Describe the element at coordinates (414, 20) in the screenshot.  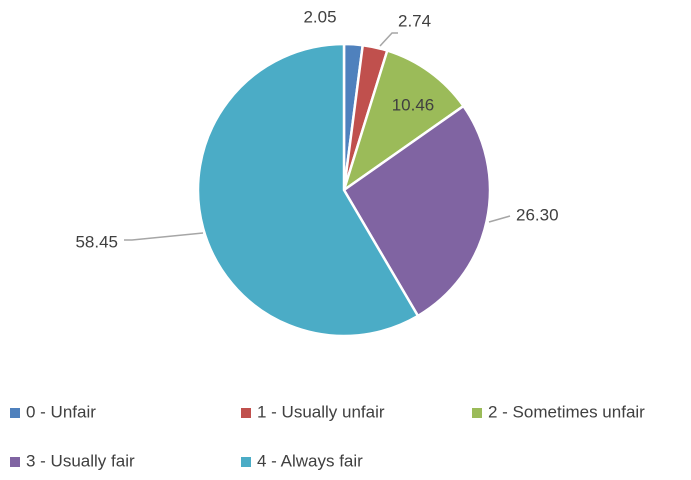
I see `data-label: 2.74` at that location.